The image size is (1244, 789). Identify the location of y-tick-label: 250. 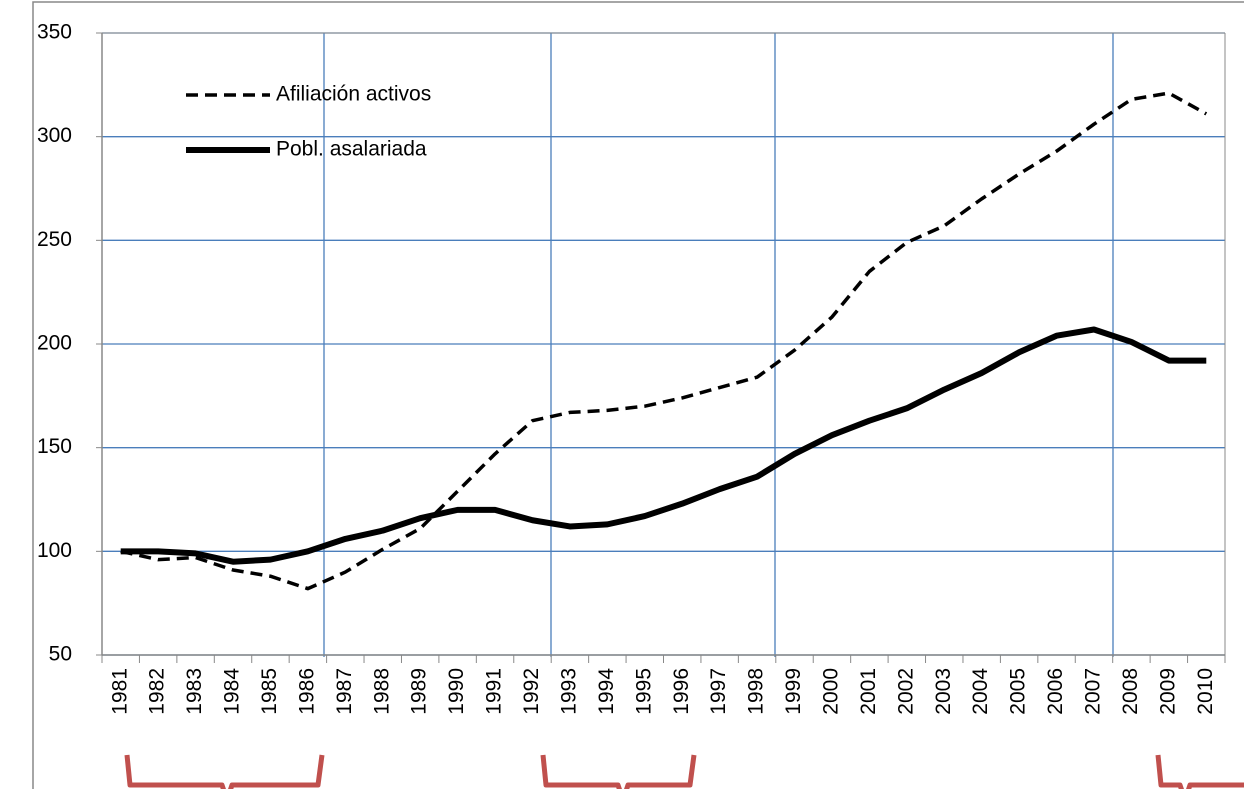
(54, 239).